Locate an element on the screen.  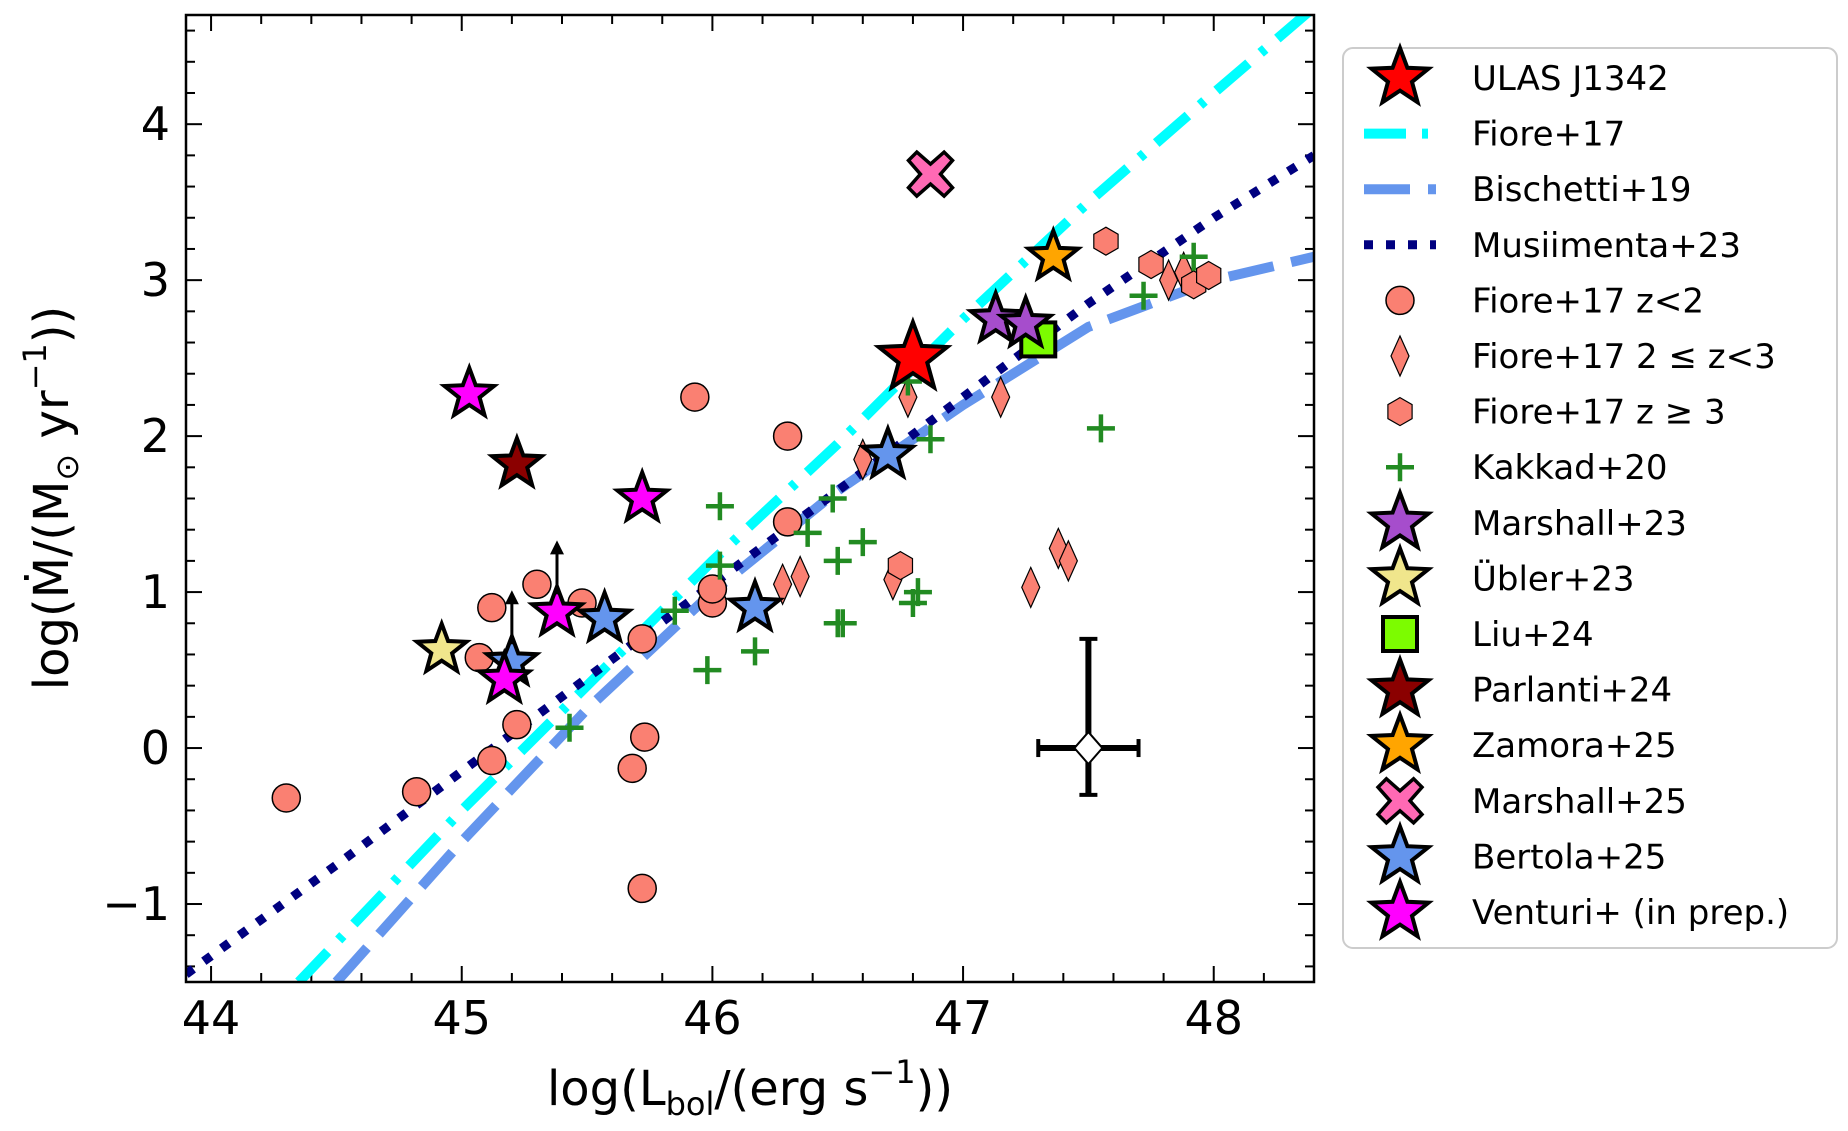
legend-item-fiore-17-z-2: Fiore+17 z<2 is located at coordinates (1544, 301).